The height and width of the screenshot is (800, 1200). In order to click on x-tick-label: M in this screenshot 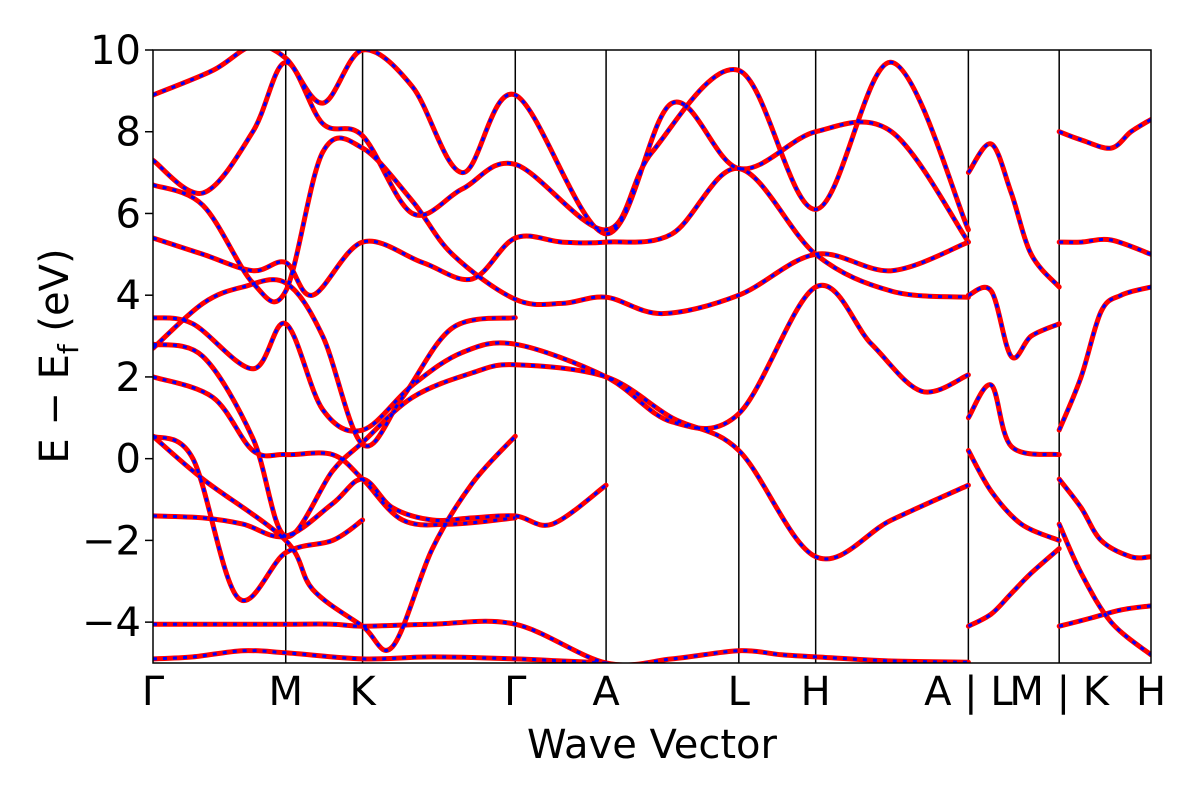, I will do `click(285, 692)`.